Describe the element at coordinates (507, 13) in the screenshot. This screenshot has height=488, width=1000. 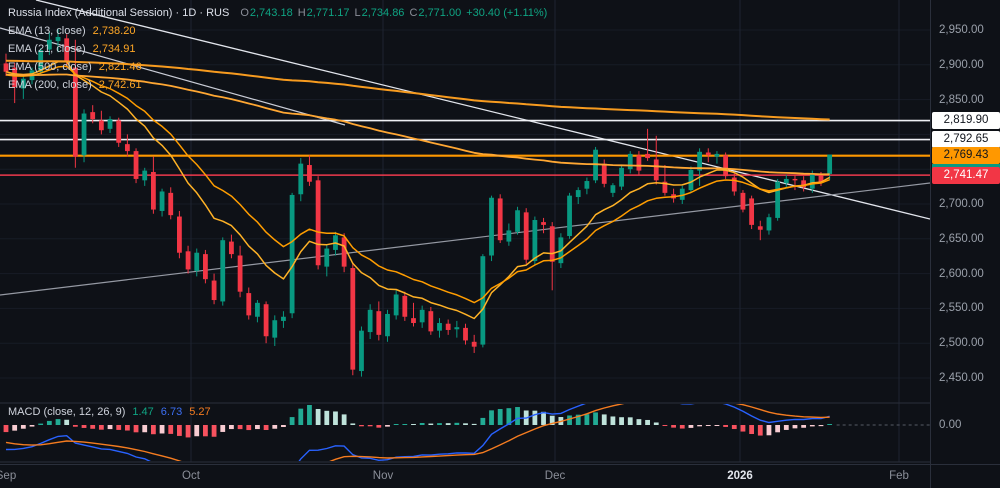
I see `change-value: +30.40 (+1.11%)` at that location.